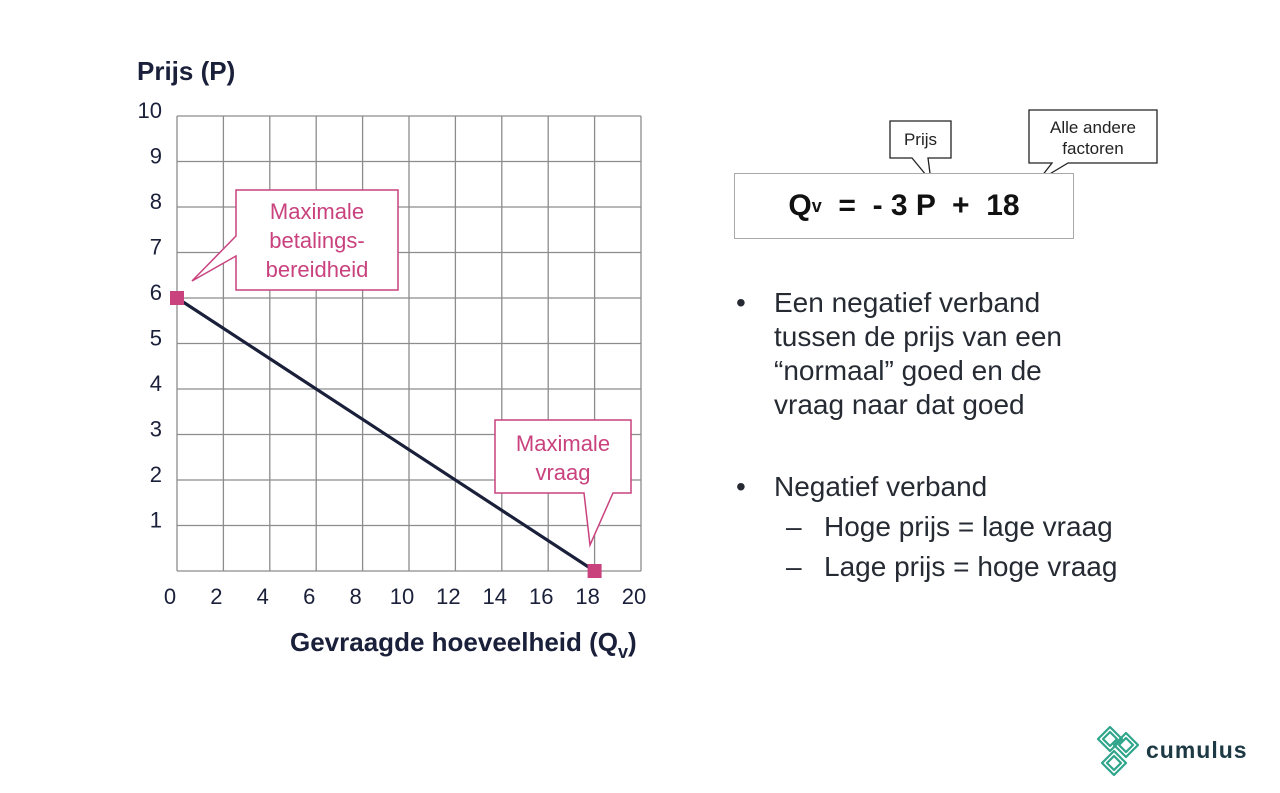 This screenshot has width=1280, height=793. Describe the element at coordinates (800, 205) in the screenshot. I see `equation-q: Q` at that location.